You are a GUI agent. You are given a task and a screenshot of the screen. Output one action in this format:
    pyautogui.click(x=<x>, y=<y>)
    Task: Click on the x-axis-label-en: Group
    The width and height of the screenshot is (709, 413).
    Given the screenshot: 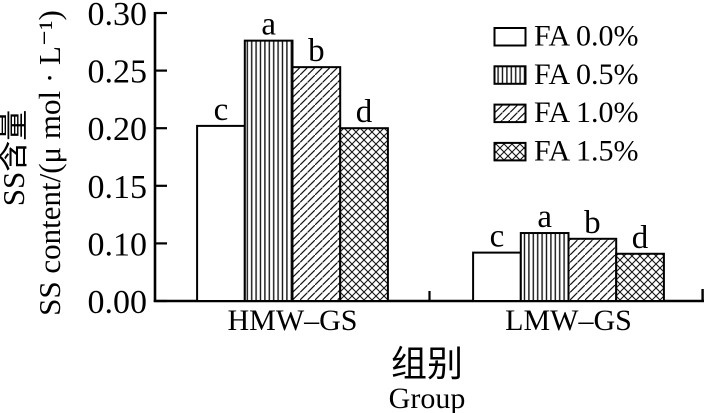 What is the action you would take?
    pyautogui.click(x=427, y=397)
    